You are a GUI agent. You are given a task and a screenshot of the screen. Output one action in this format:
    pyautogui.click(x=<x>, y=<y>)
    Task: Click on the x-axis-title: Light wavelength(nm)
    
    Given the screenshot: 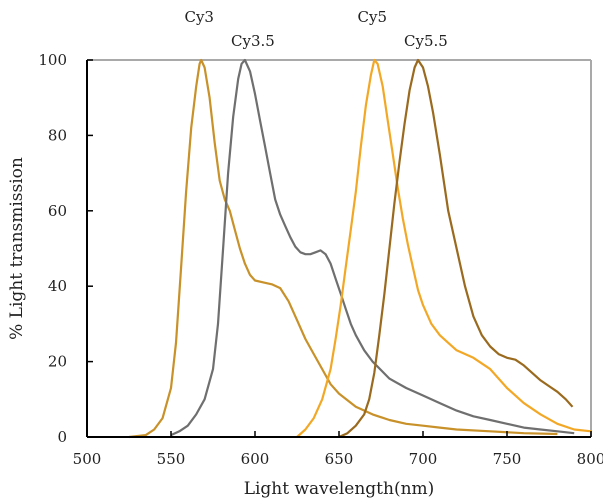 What is the action you would take?
    pyautogui.click(x=339, y=489)
    